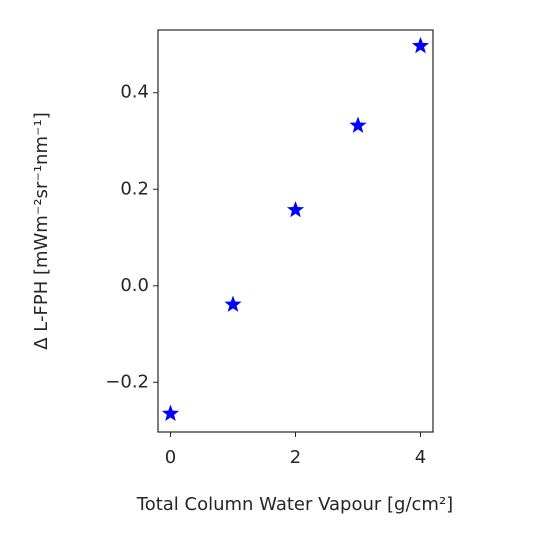  What do you see at coordinates (420, 457) in the screenshot?
I see `x-tick-label: 4` at bounding box center [420, 457].